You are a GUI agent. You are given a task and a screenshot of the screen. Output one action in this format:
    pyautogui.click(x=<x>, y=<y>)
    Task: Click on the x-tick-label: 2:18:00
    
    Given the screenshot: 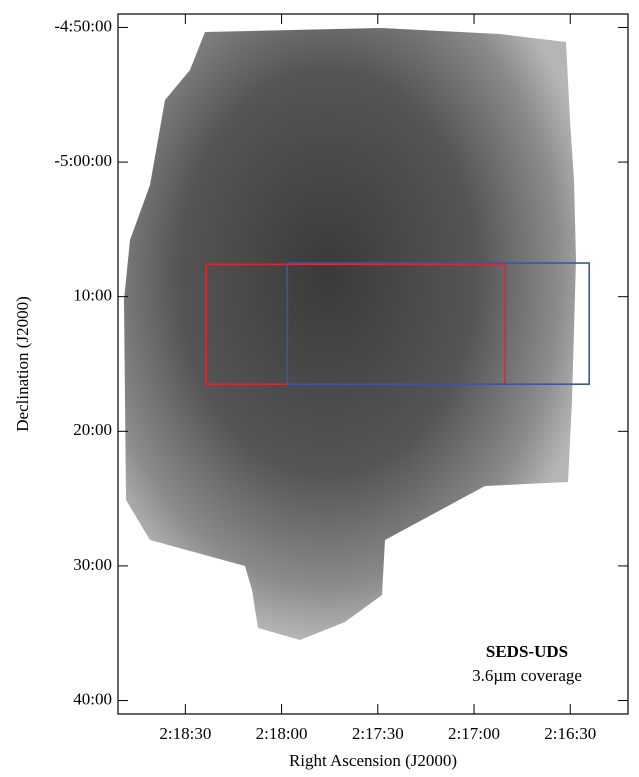 What is the action you would take?
    pyautogui.click(x=282, y=733)
    